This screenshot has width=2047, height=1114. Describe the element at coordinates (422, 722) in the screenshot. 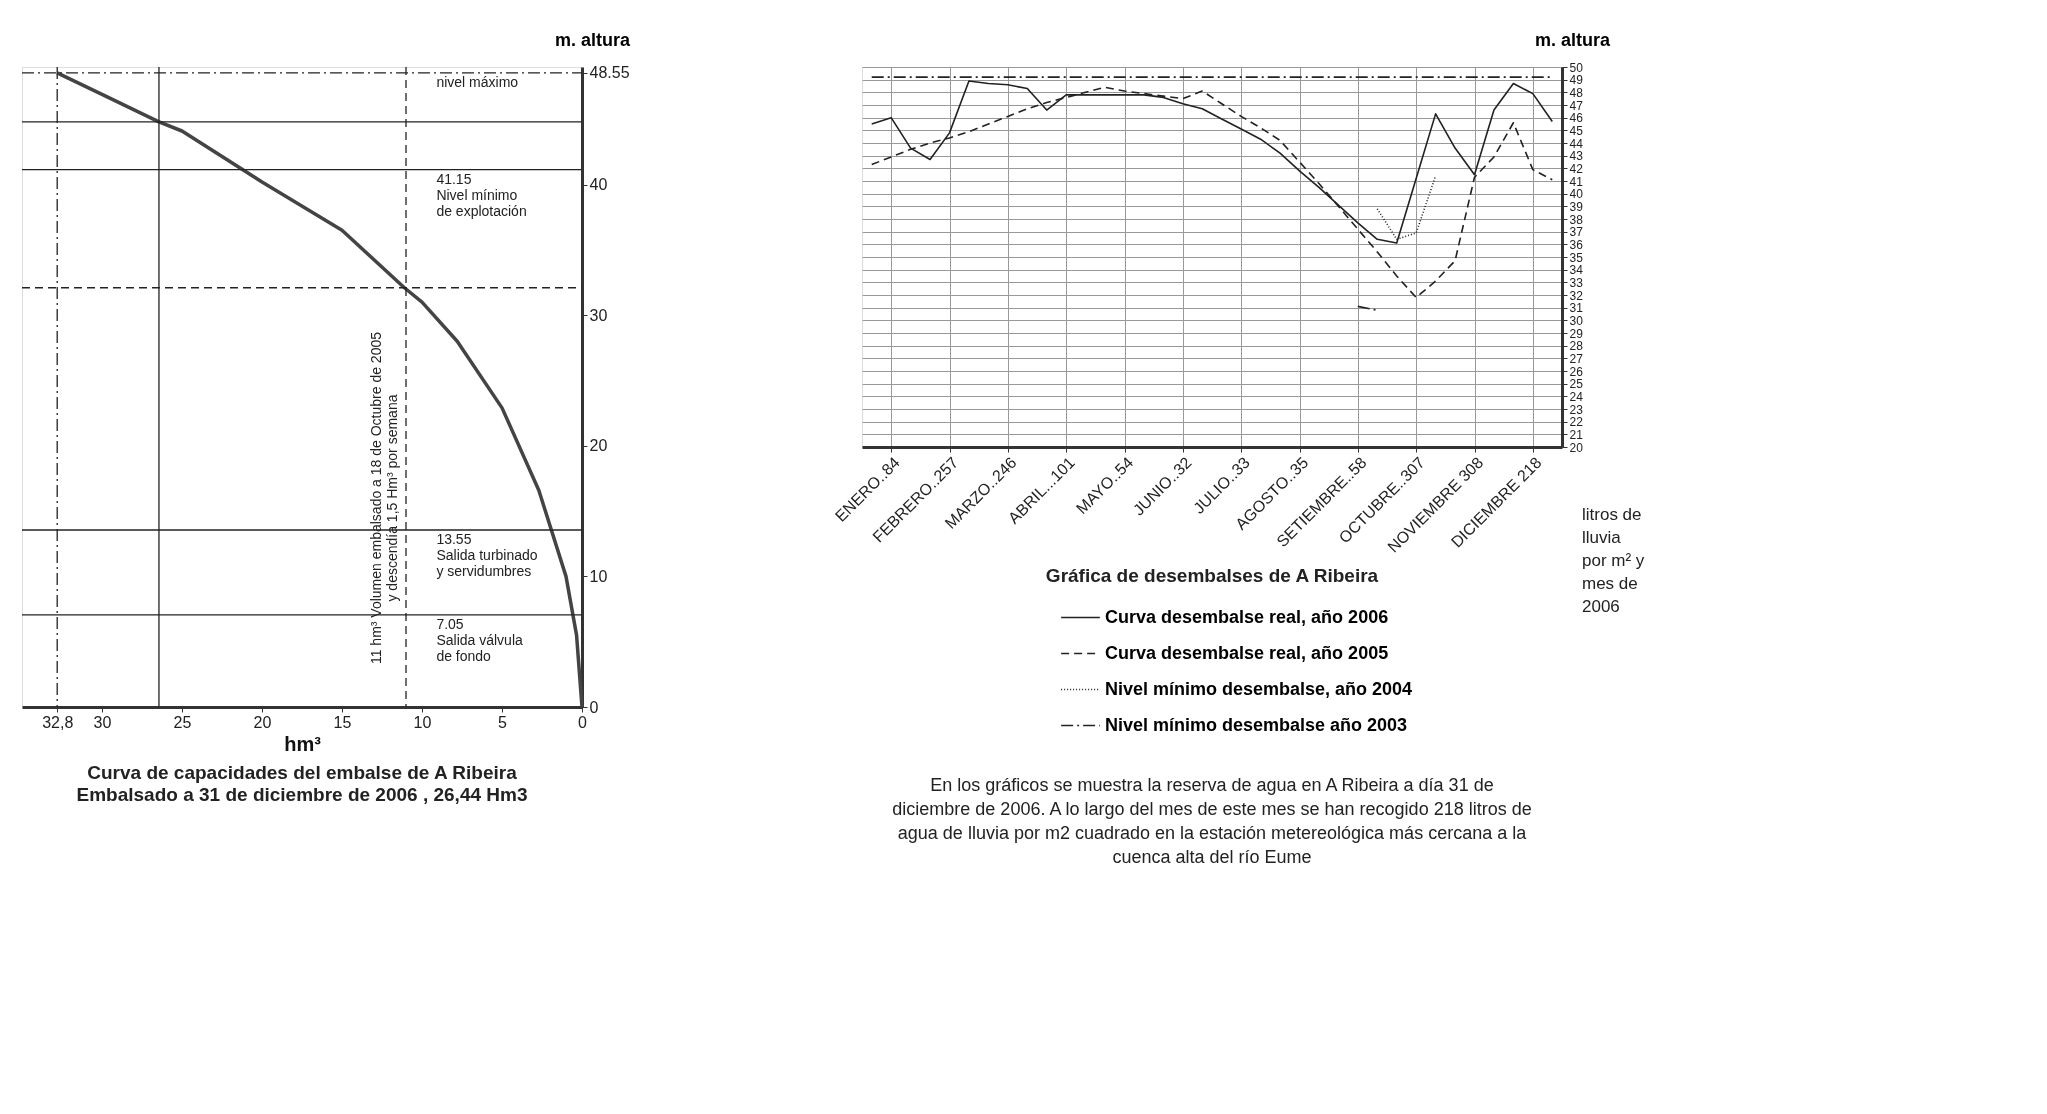

I see `x-tick-label: 10` at that location.